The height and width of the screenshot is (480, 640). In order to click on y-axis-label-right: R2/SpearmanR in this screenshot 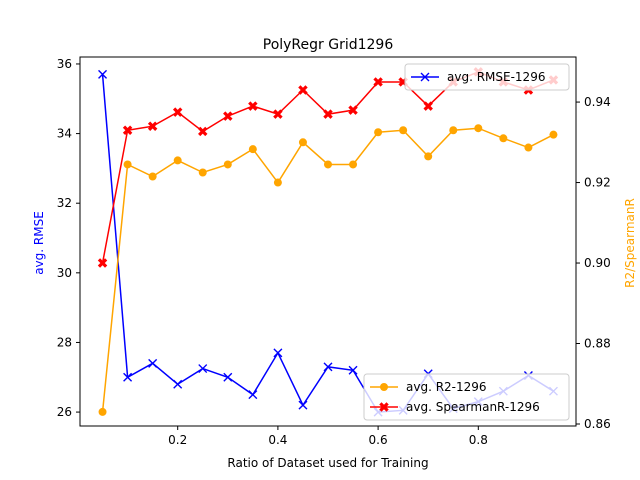, I will do `click(630, 243)`.